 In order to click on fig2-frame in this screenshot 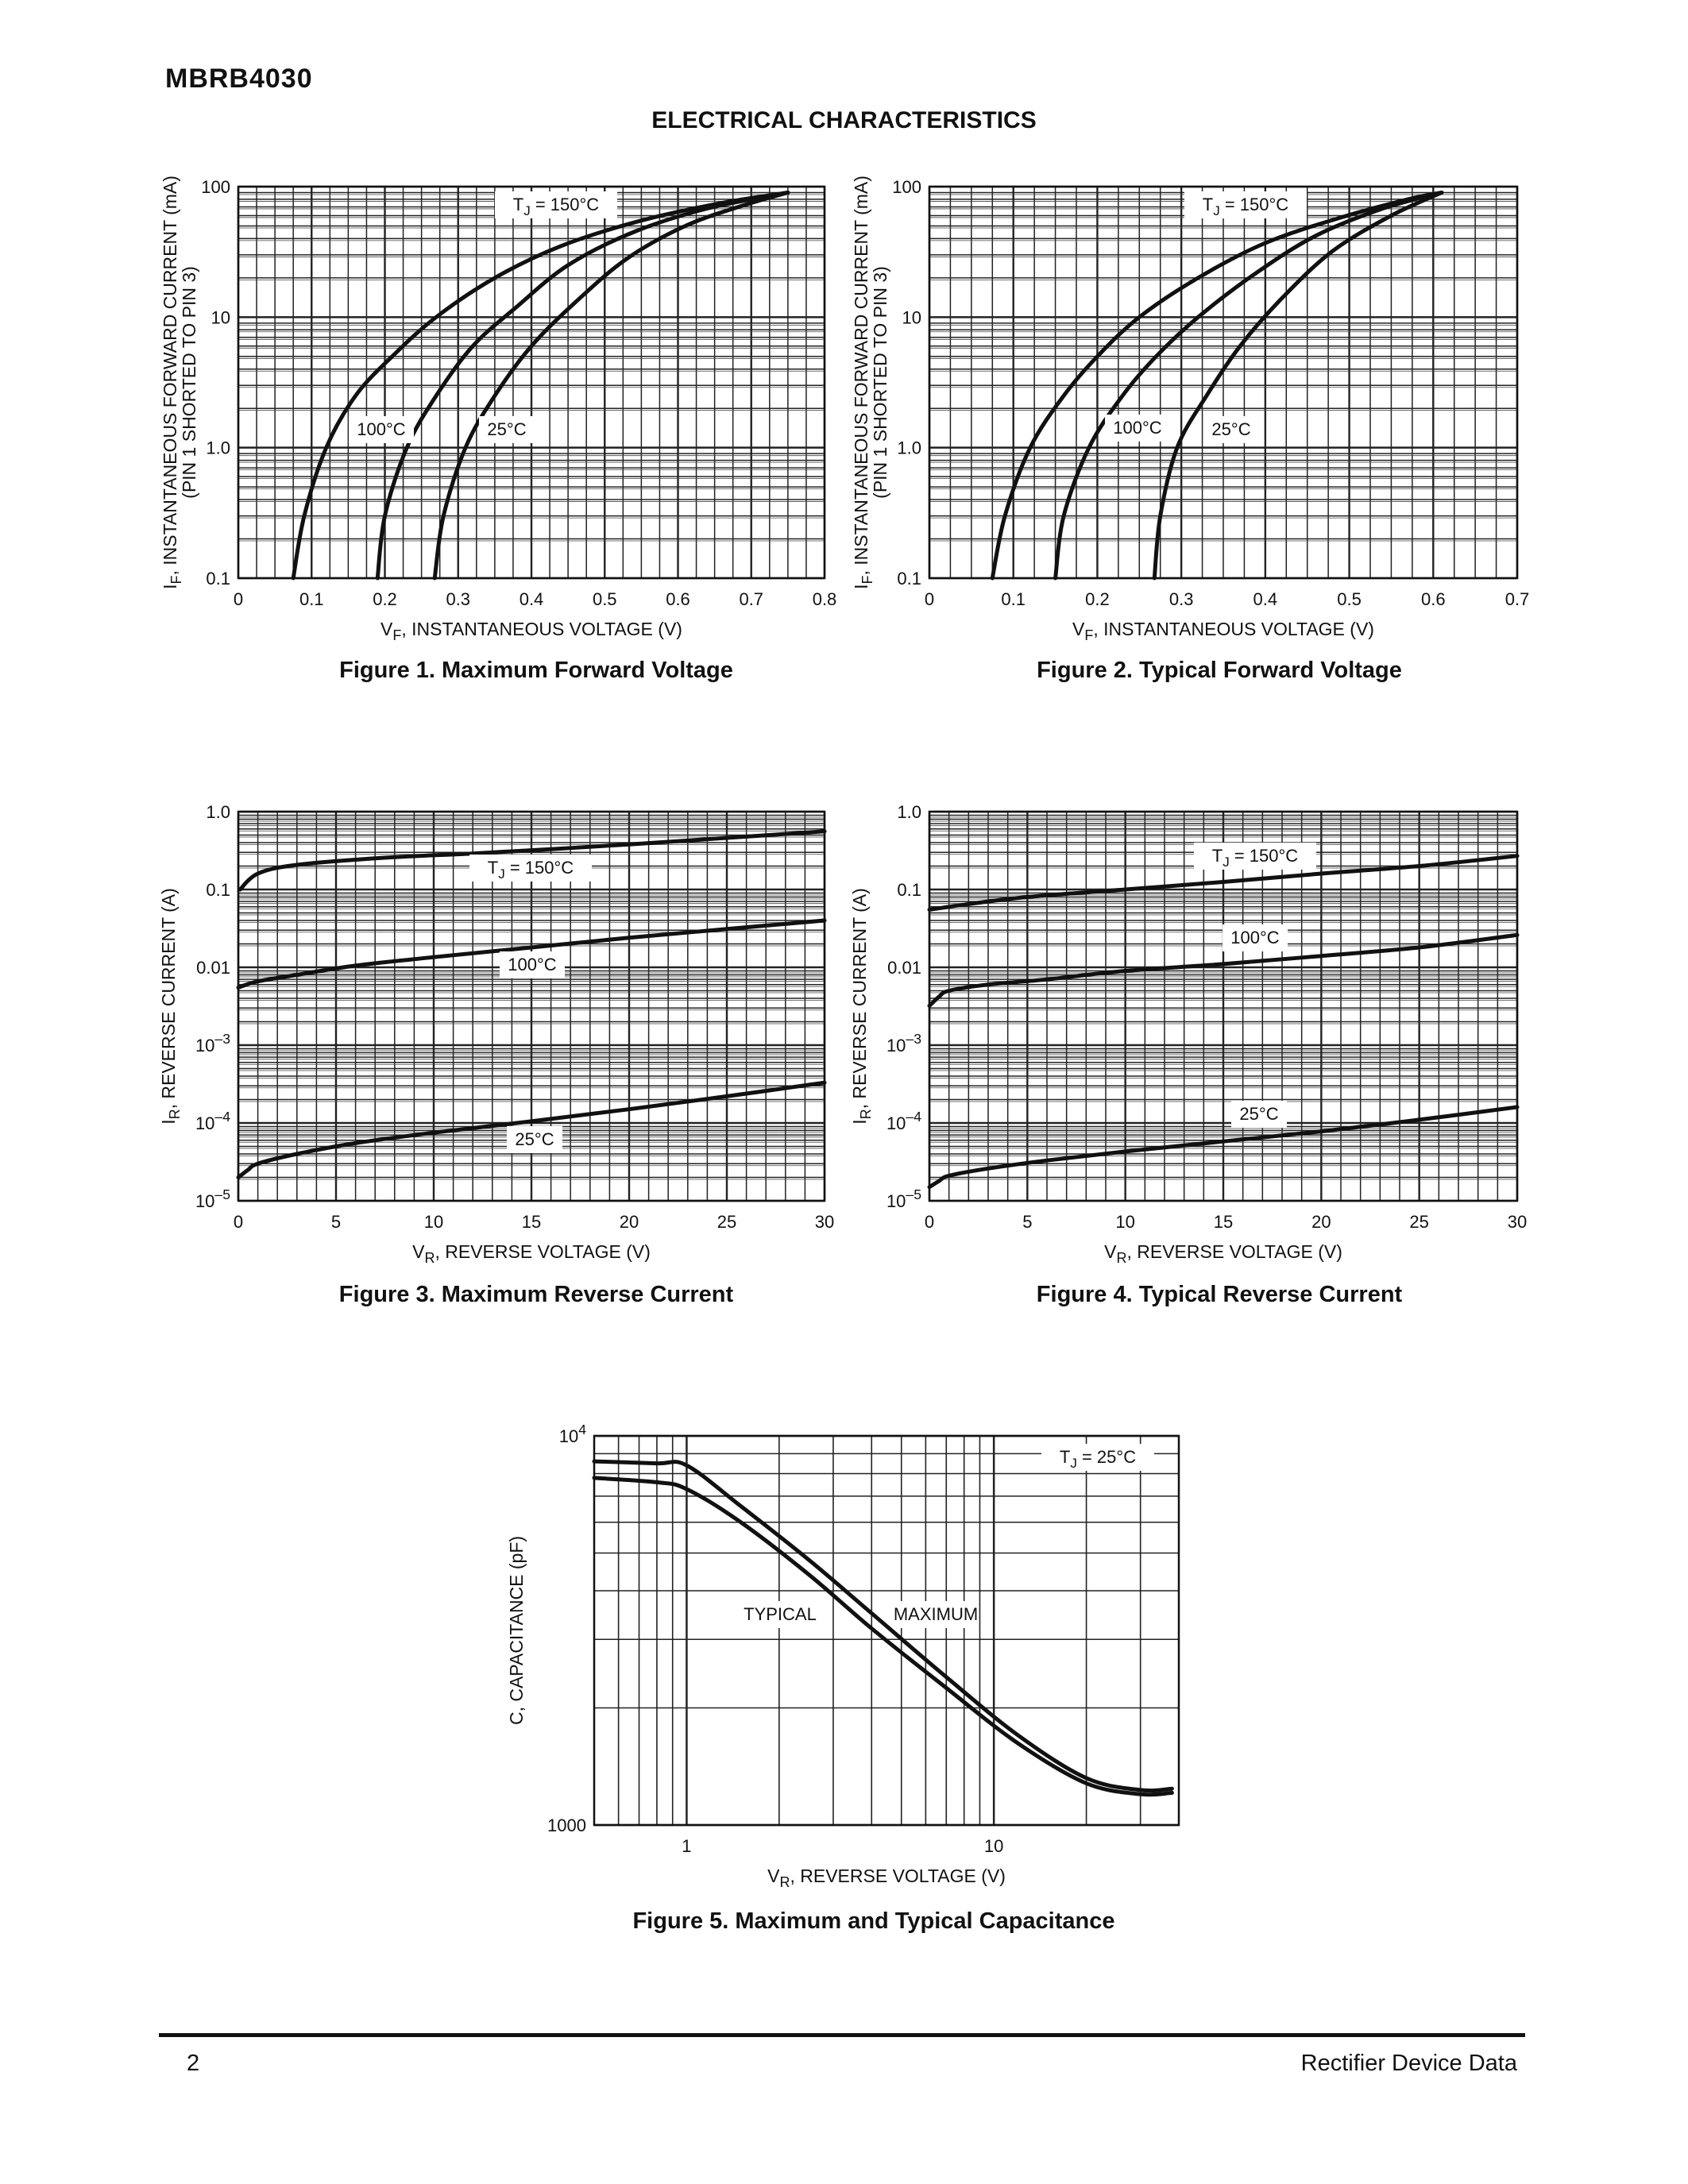, I will do `click(1223, 382)`.